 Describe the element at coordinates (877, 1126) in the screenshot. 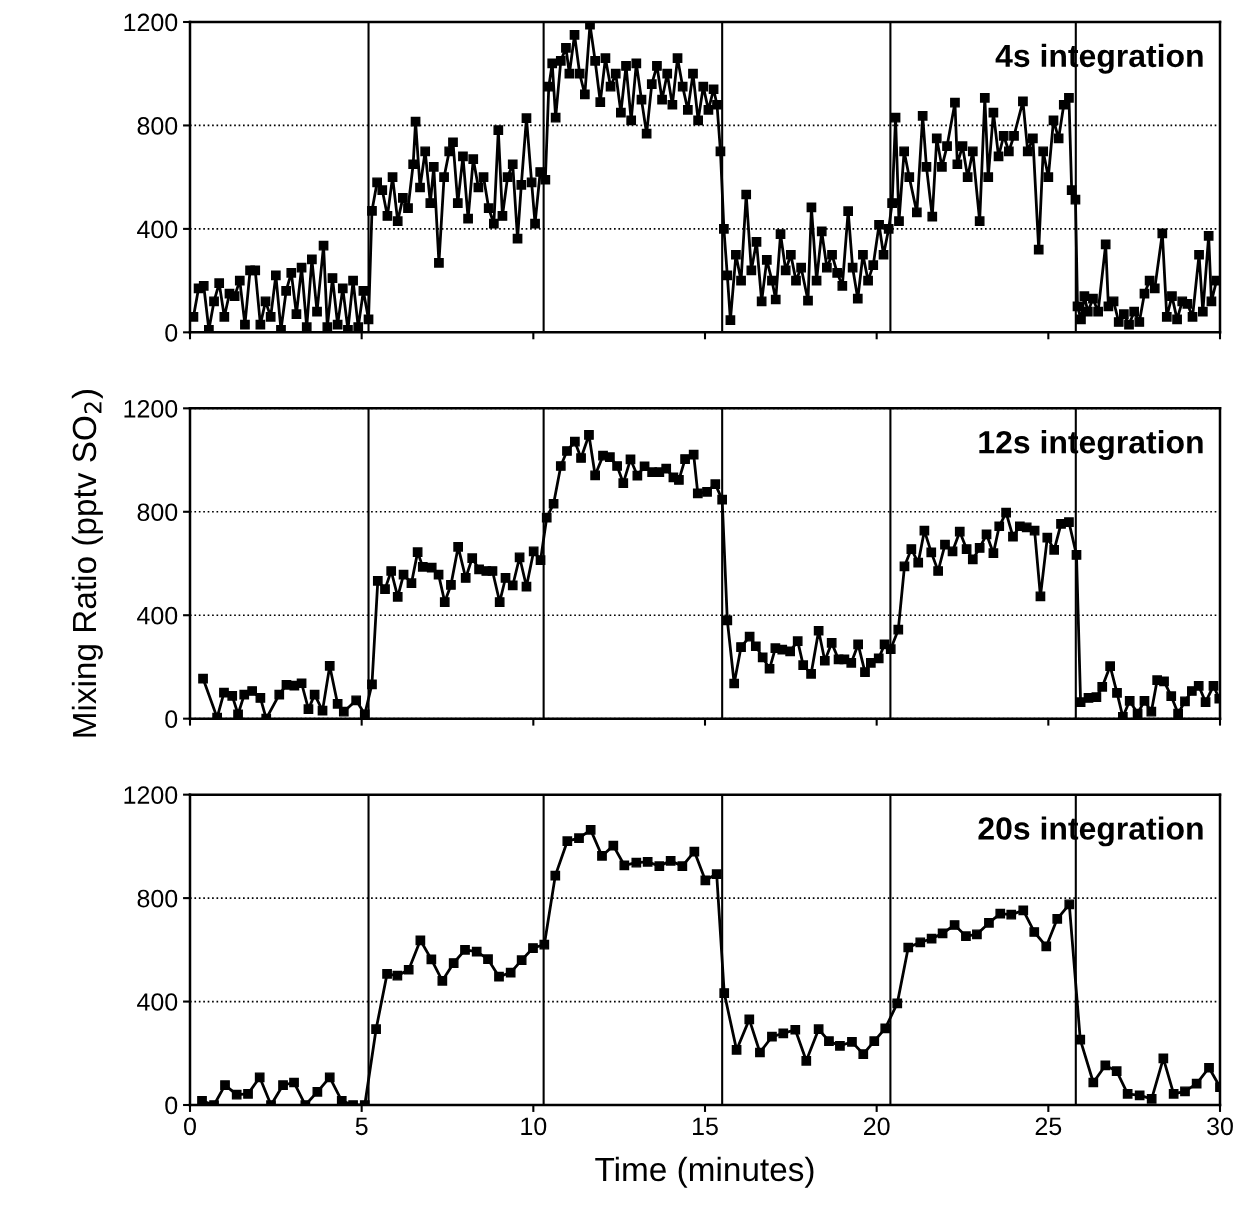

I see `x-tick-label: 20` at that location.